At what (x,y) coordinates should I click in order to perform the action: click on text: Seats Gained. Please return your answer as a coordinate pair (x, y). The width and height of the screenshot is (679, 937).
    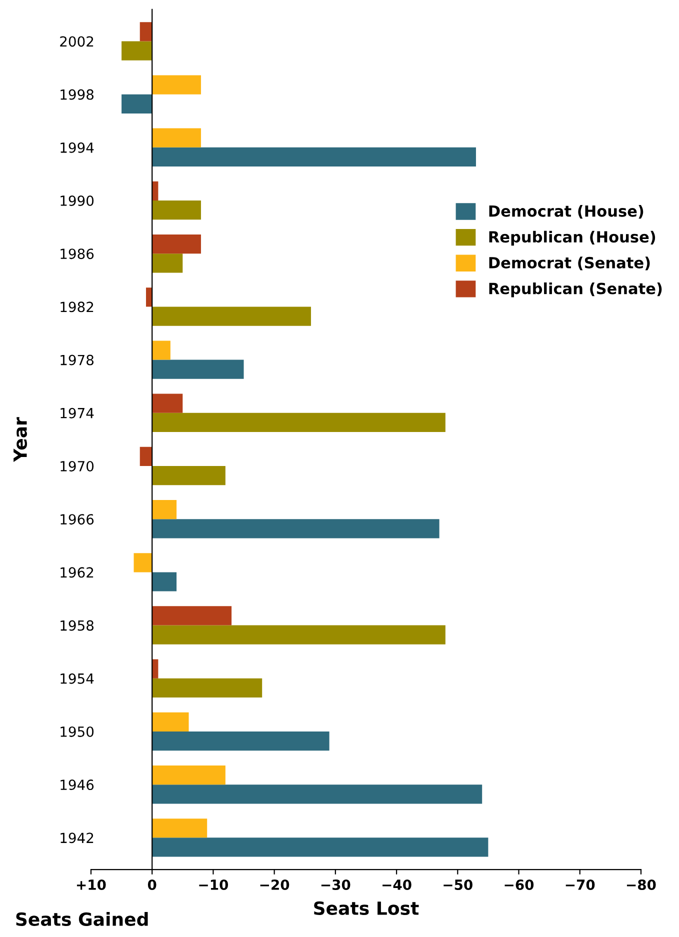
    Looking at the image, I should click on (82, 919).